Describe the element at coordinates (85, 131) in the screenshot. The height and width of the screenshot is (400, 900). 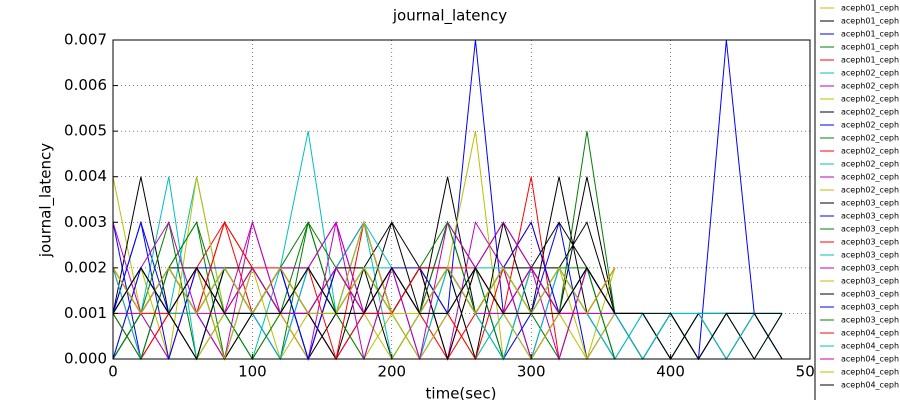
I see `y-tick-label: 0.005` at that location.